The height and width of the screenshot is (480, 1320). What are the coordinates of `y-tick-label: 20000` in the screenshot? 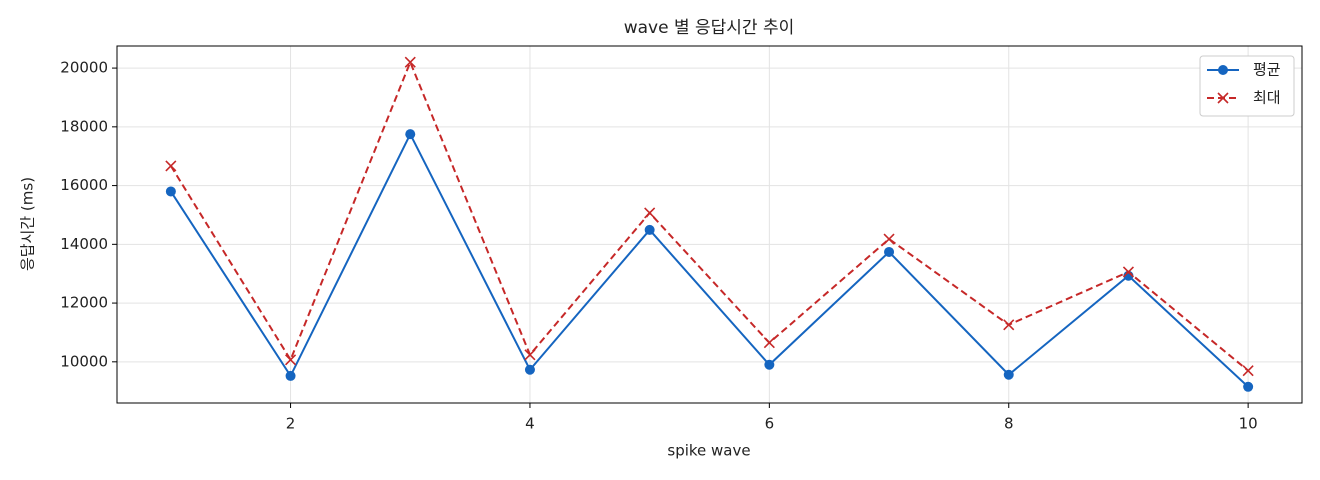 It's located at (84, 68).